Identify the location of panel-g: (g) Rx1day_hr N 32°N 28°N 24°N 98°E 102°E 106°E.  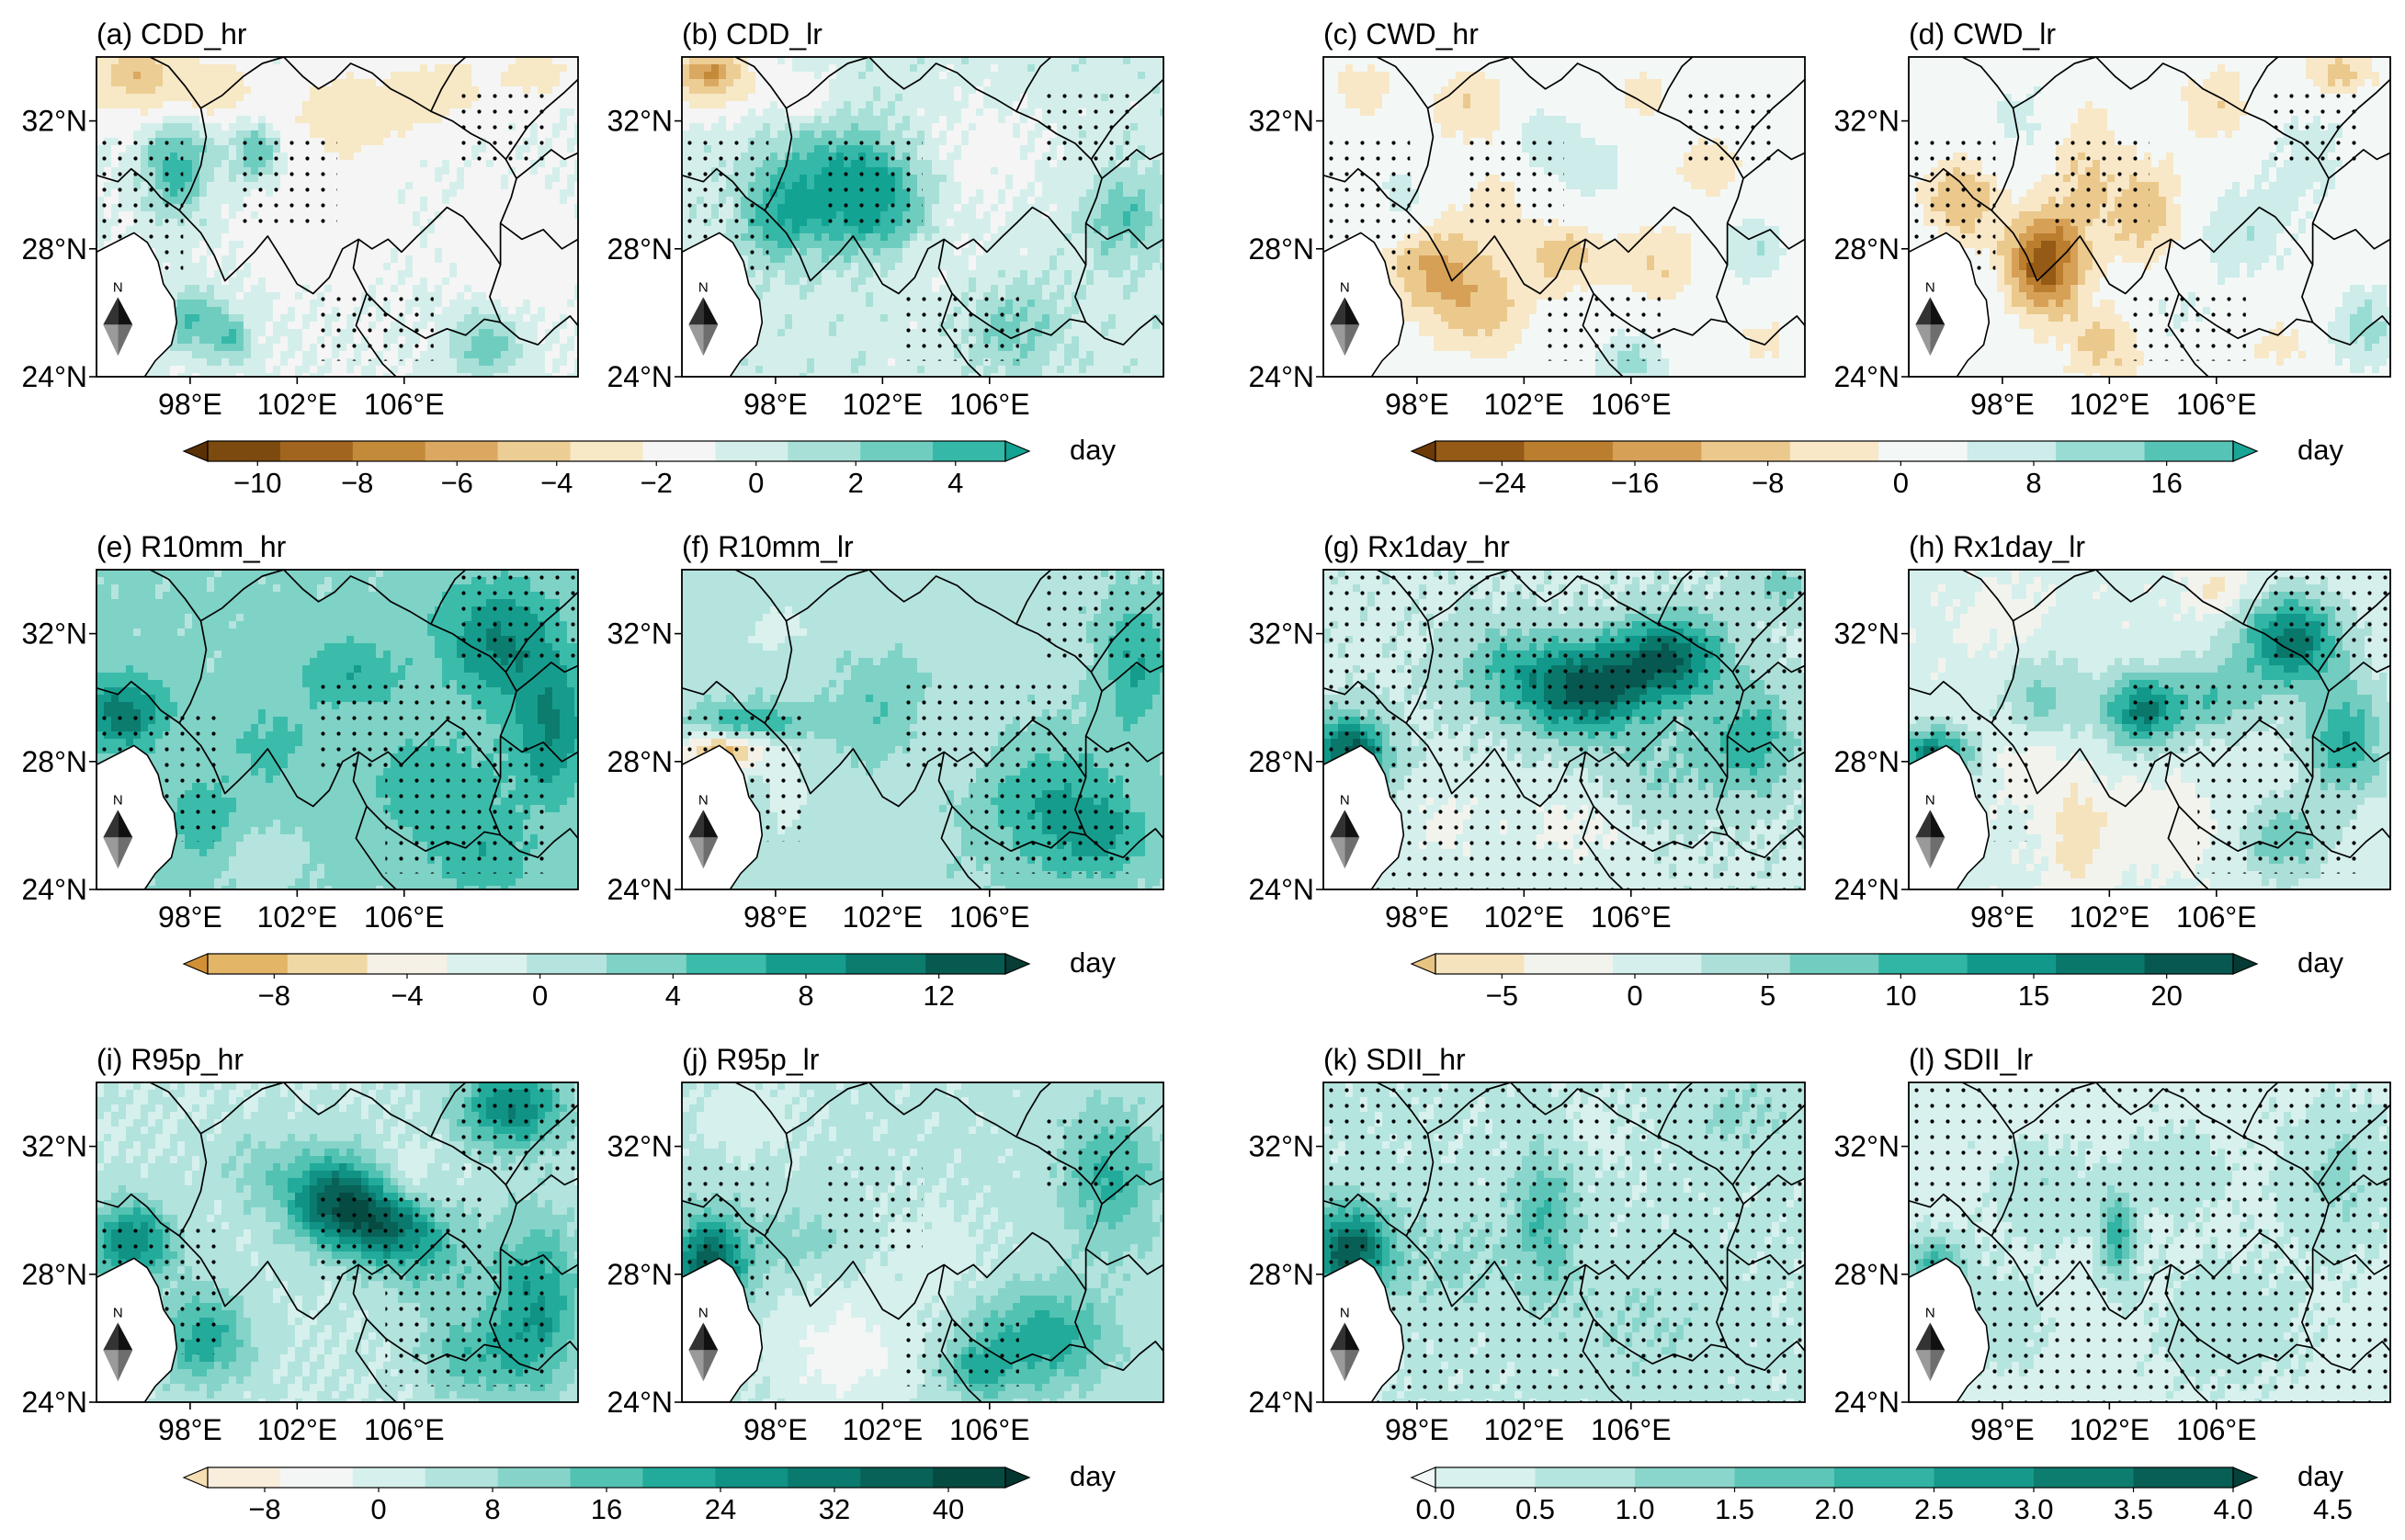
(1528, 732).